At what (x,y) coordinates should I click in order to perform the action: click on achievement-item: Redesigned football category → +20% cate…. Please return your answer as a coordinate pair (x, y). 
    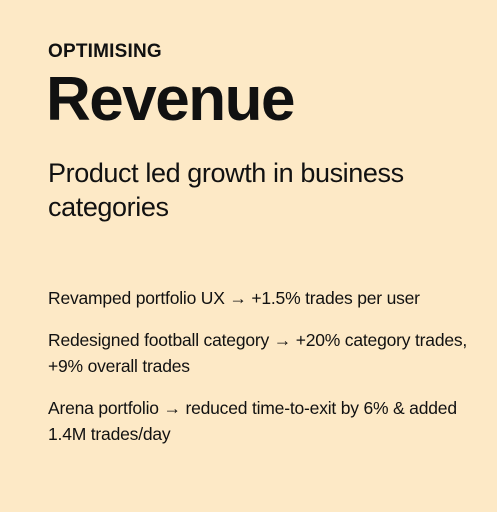
    Looking at the image, I should click on (258, 353).